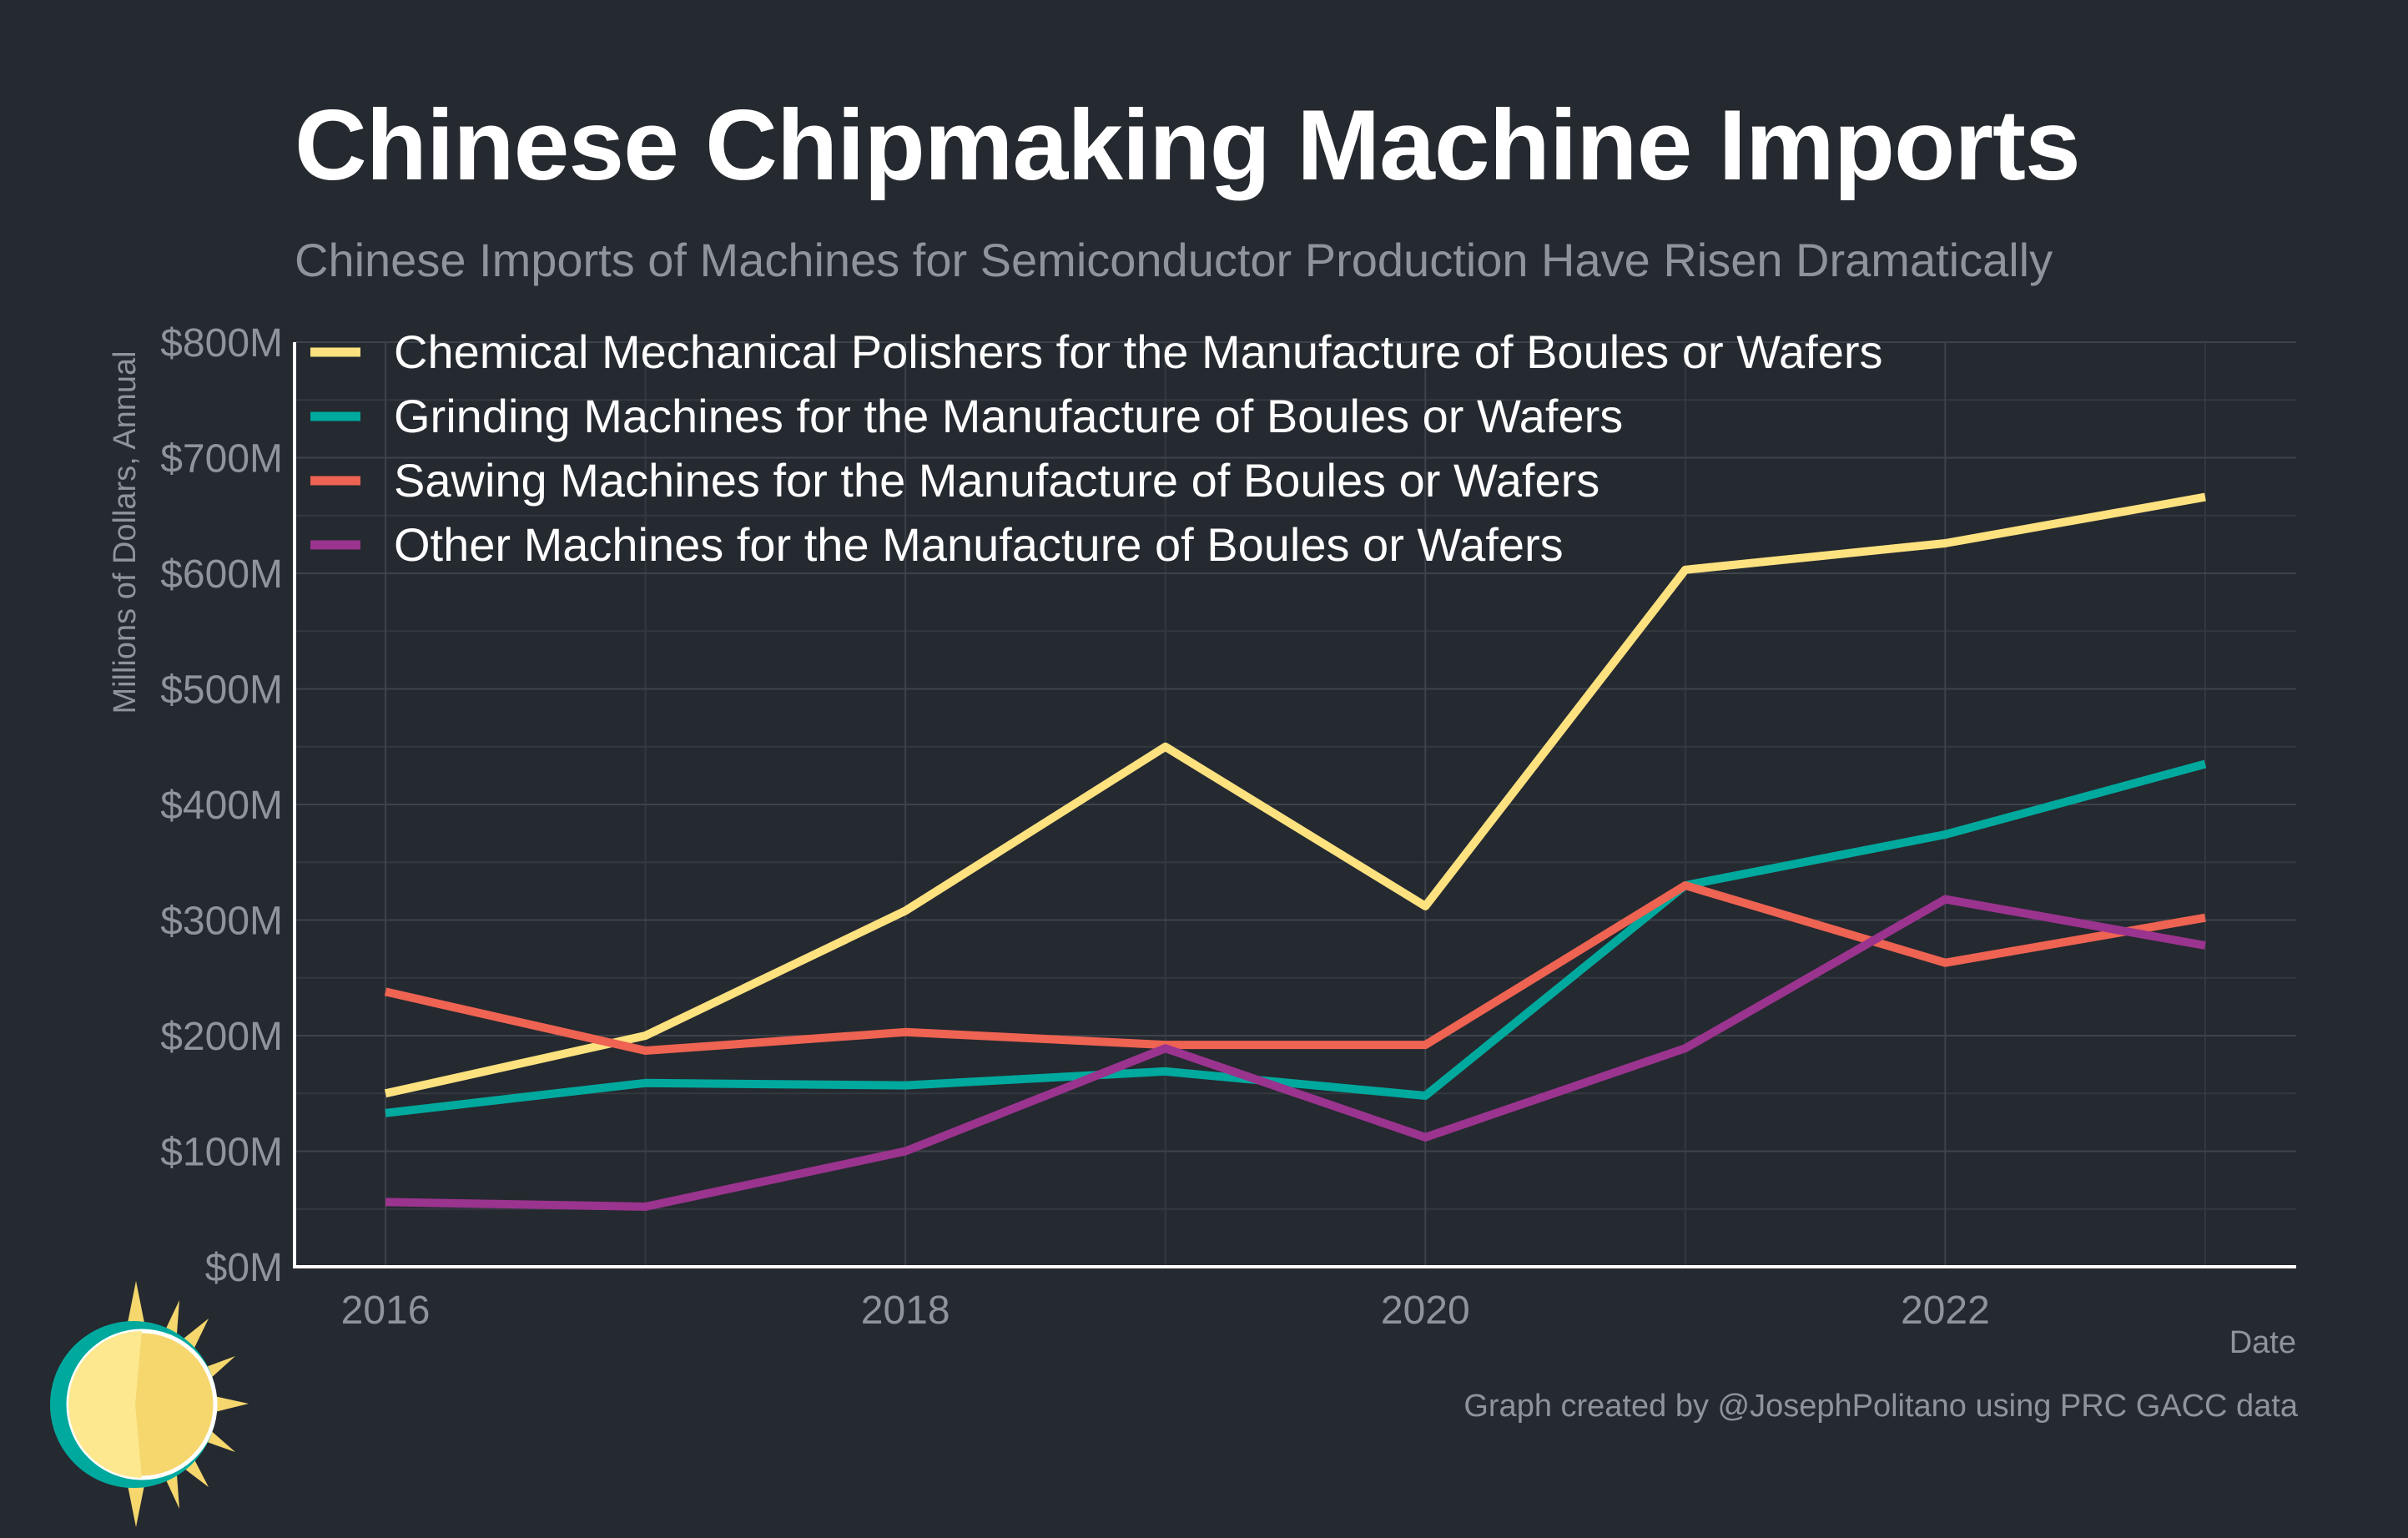 The width and height of the screenshot is (2408, 1538). What do you see at coordinates (1188, 145) in the screenshot?
I see `chart-title: Chinese Chipmaking Machine Imports` at bounding box center [1188, 145].